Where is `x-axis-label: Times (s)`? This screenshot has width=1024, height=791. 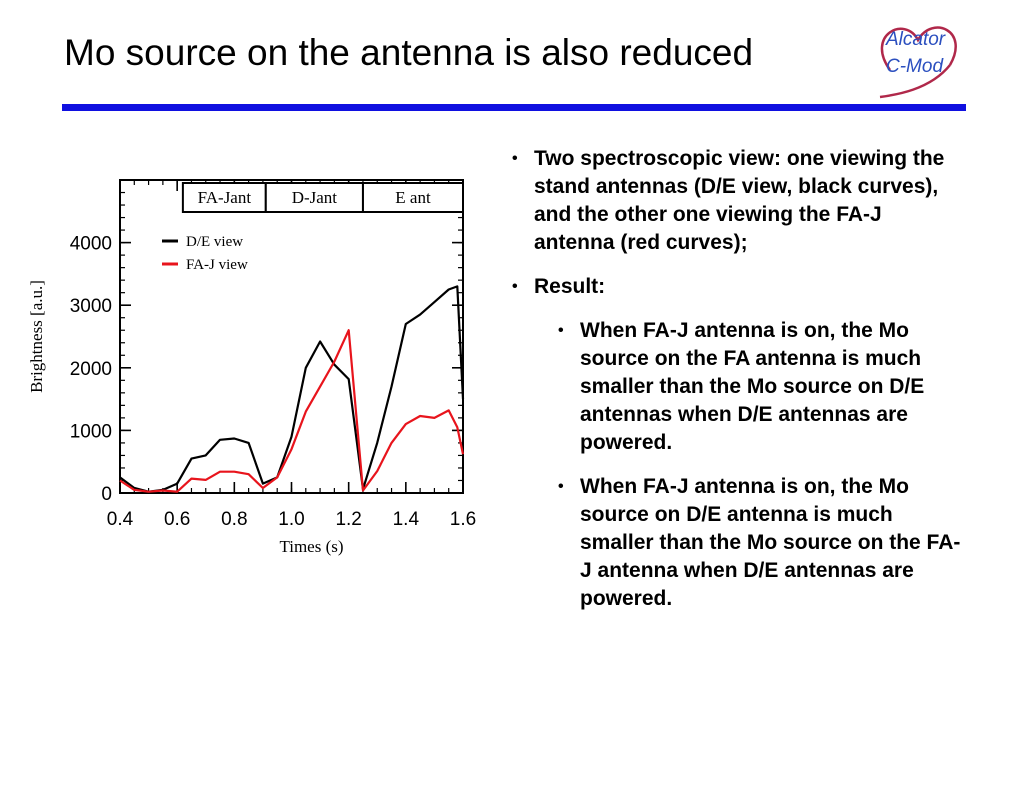
x-axis-label: Times (s) is located at coordinates (311, 546).